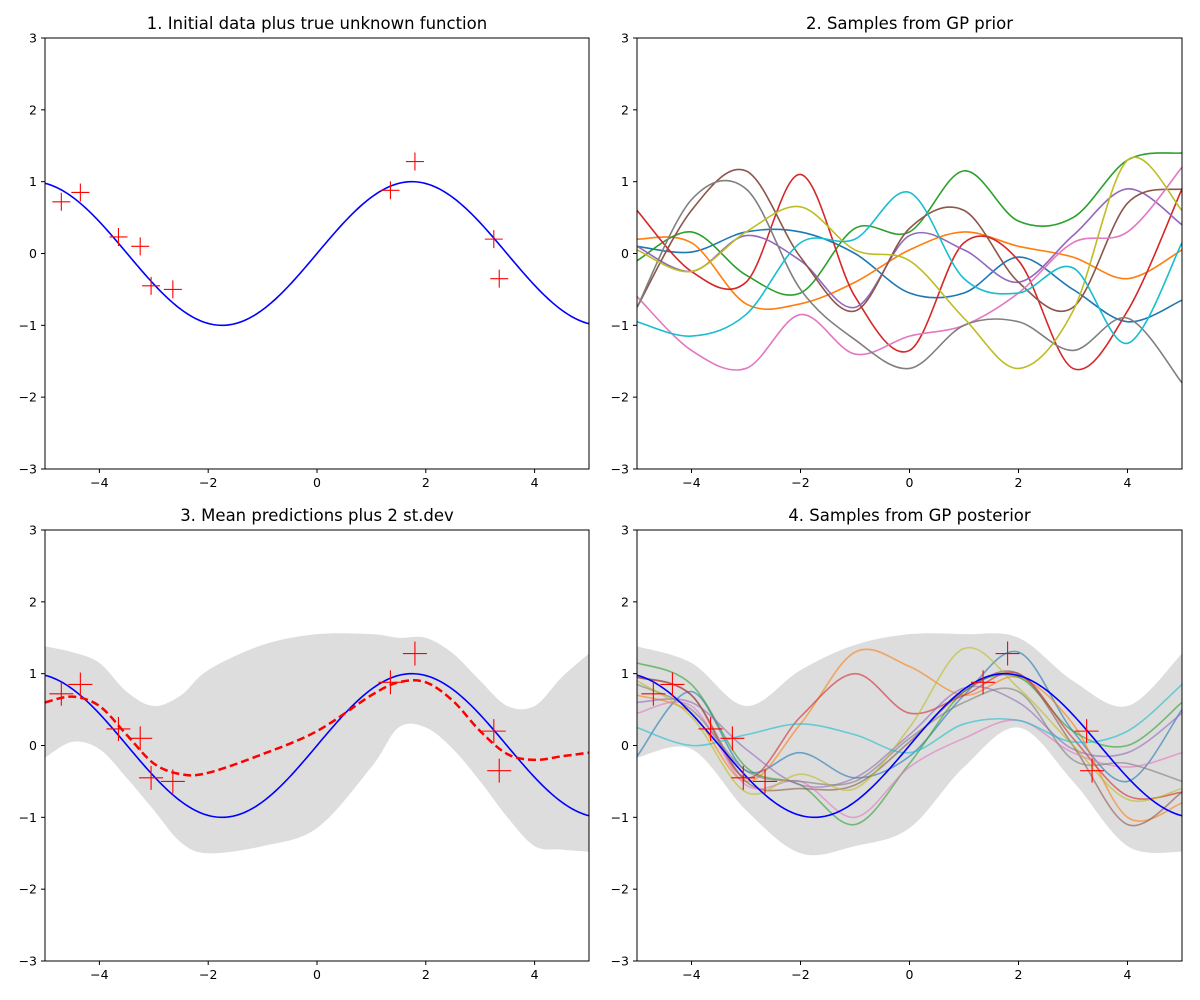 This screenshot has height=1000, width=1200. I want to click on true-function-line, so click(317, 745).